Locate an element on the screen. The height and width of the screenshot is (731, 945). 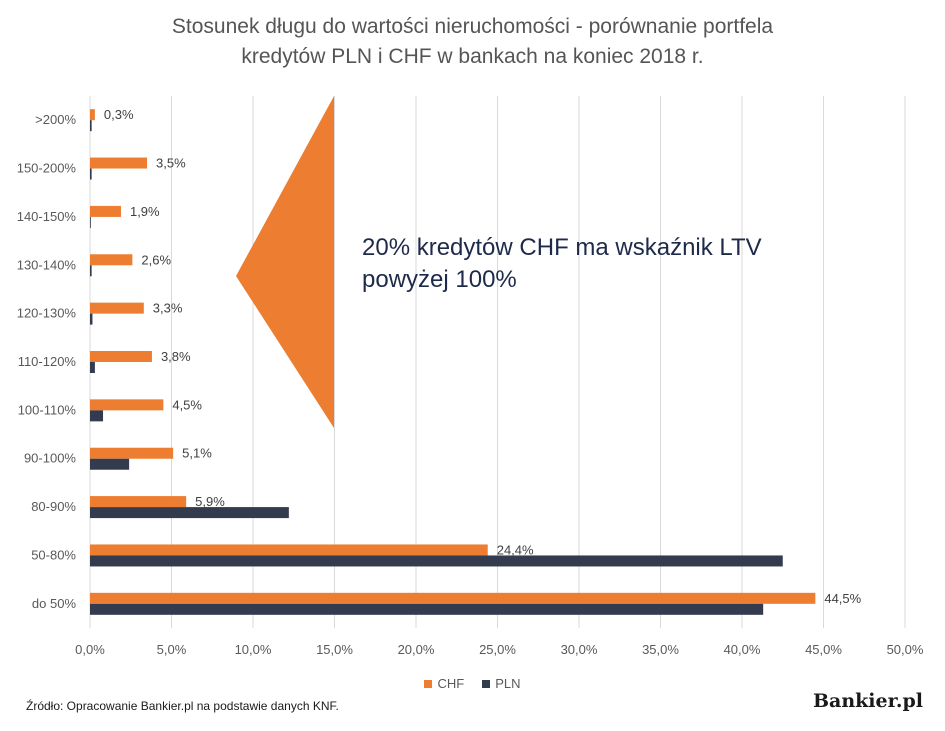
legend-swatch-pln is located at coordinates (486, 683).